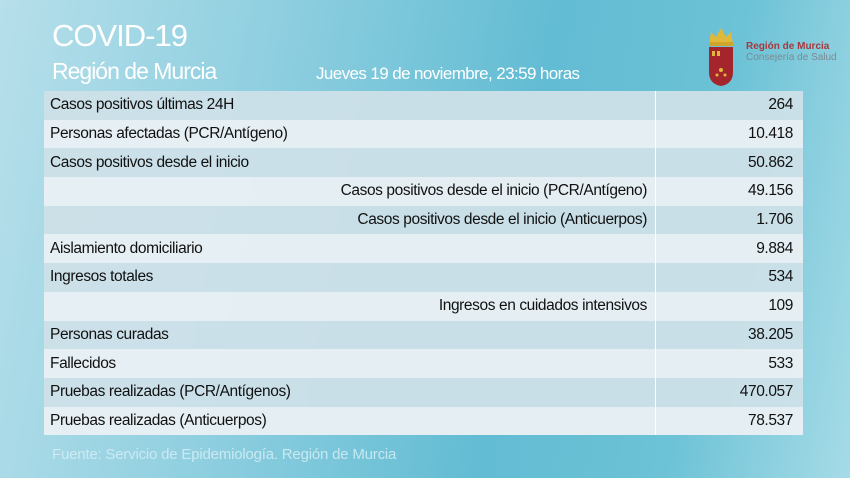  Describe the element at coordinates (448, 73) in the screenshot. I see `report-date: Jueves 19 de noviembre, 23:59 horas` at that location.